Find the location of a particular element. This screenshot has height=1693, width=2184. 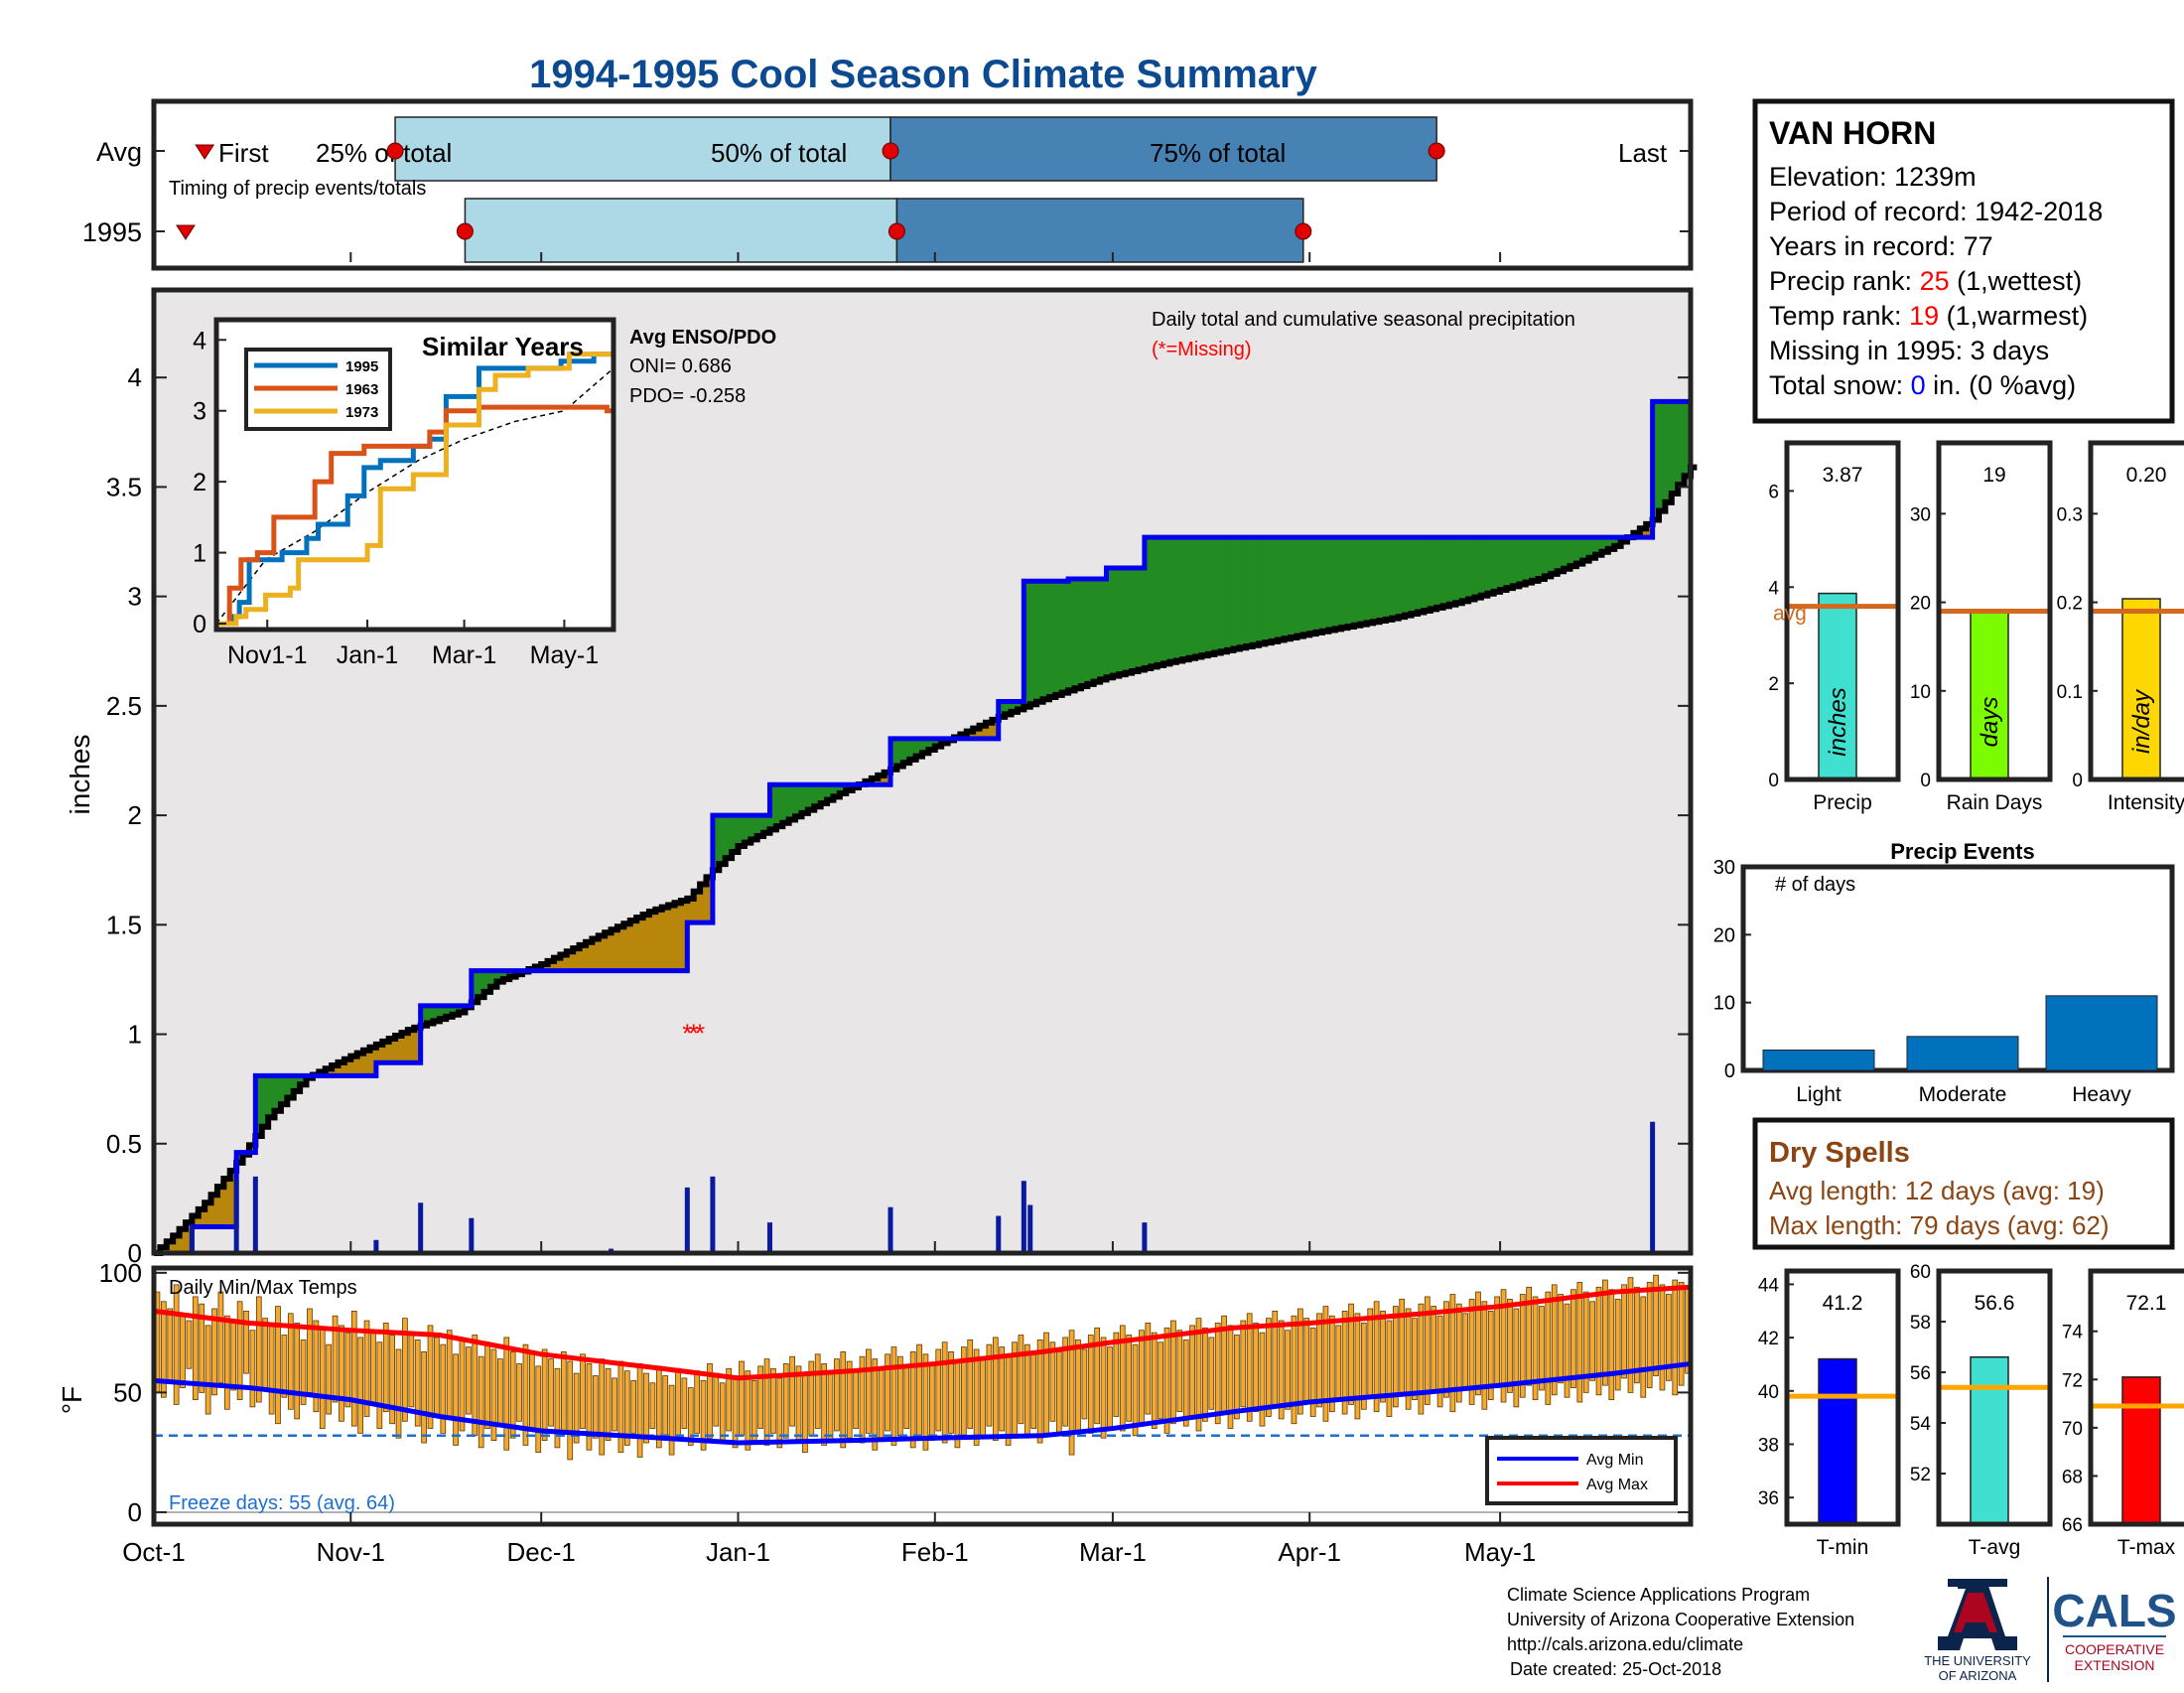

ua-logo-line-1: THE UNIVERSITY is located at coordinates (1977, 1660).